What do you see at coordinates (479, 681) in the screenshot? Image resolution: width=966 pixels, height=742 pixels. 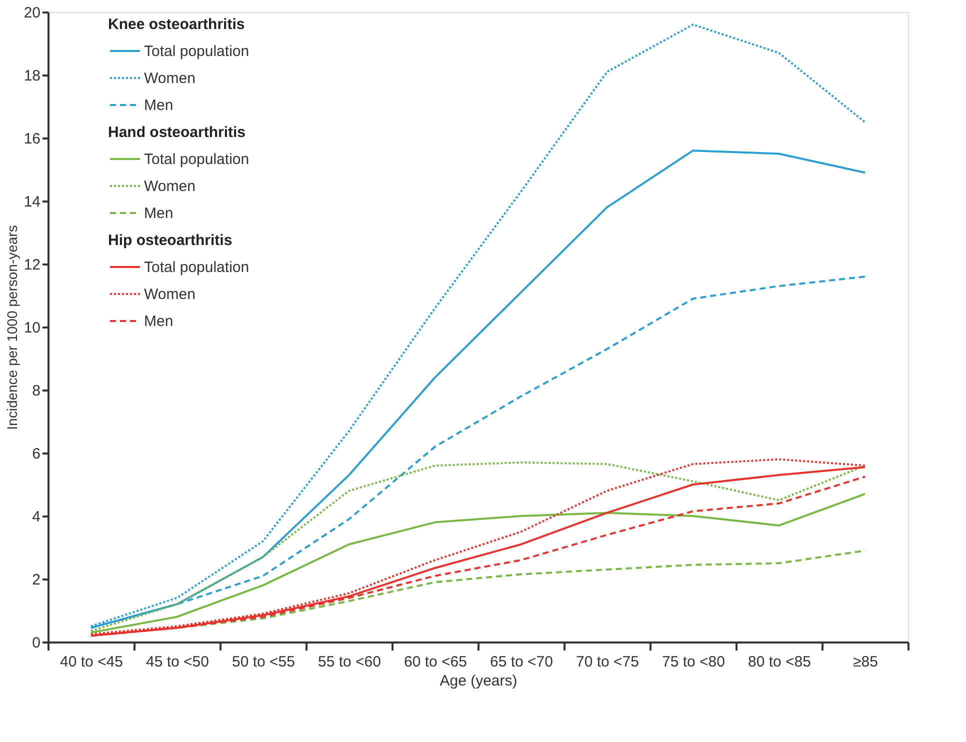 I see `x-axis-title: Age (years)` at bounding box center [479, 681].